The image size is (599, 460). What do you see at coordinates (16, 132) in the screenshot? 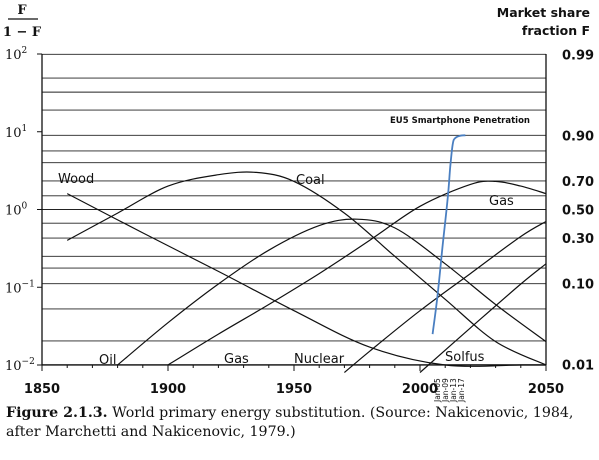
I see `y-left-tick-label-1: 10¹` at bounding box center [16, 132].